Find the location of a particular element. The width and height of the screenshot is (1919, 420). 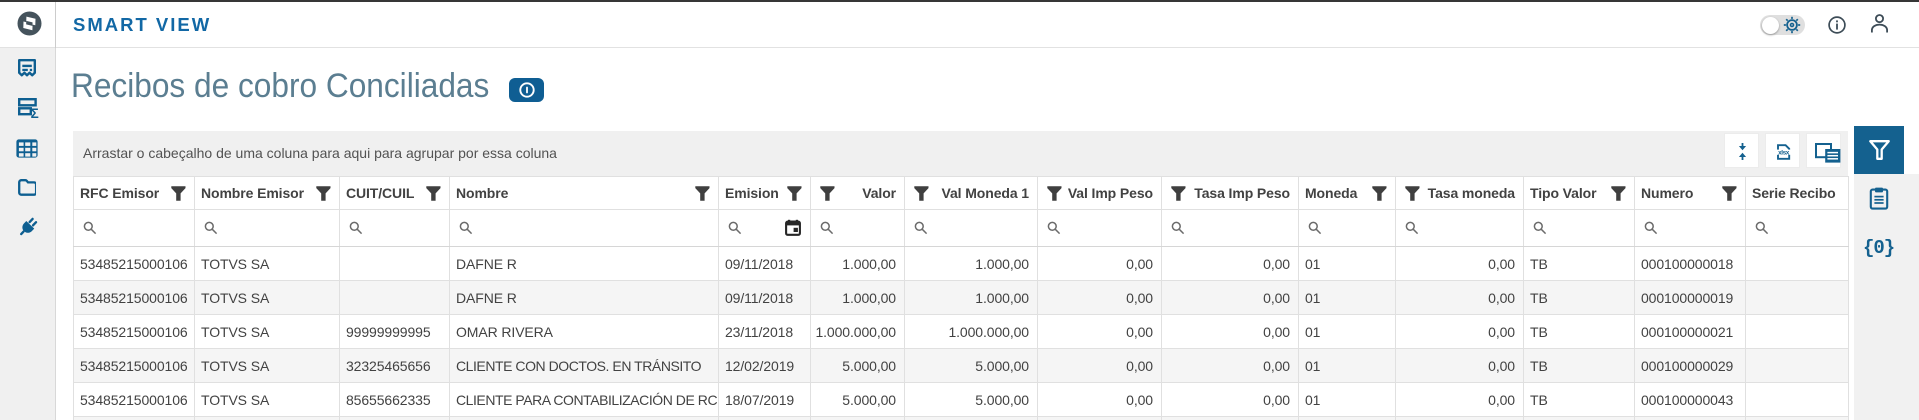

svg-text: xlsx is located at coordinates (1784, 152).